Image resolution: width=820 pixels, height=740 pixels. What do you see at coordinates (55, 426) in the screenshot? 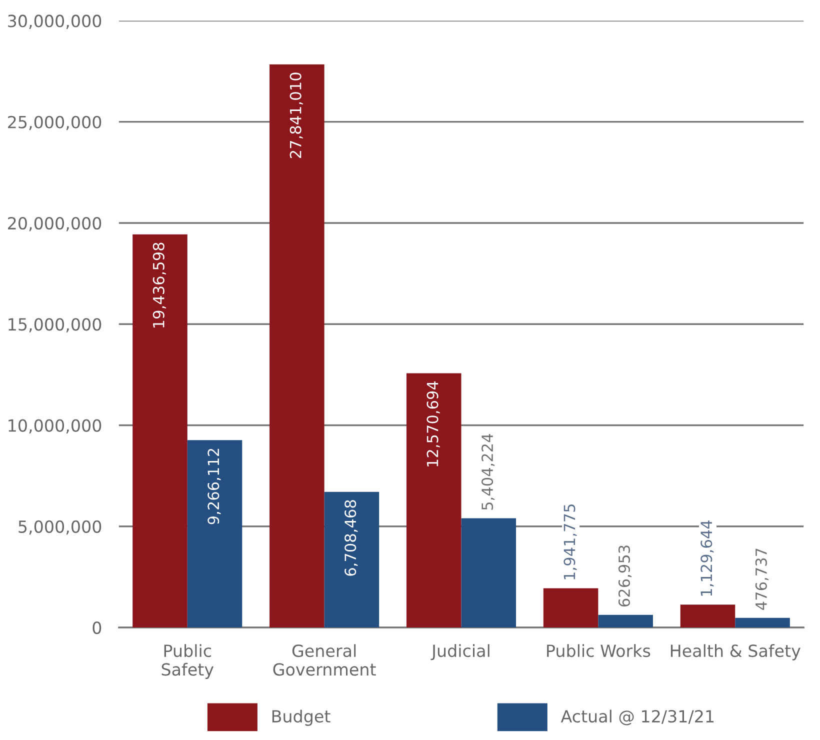
I see `y-tick-label: 10,000,000` at bounding box center [55, 426].